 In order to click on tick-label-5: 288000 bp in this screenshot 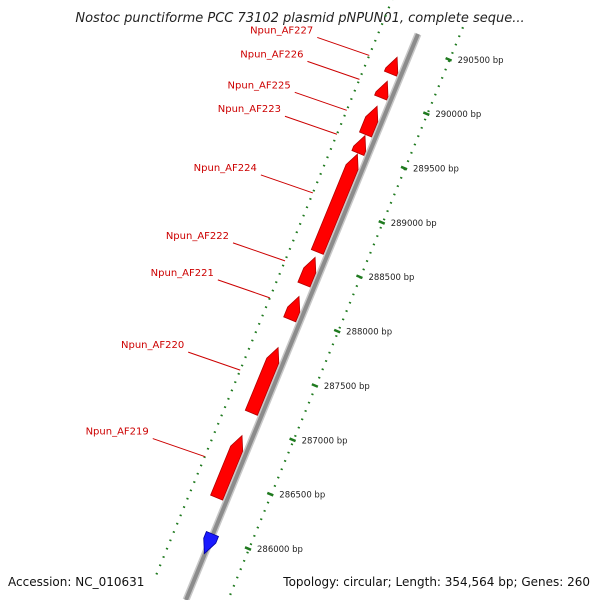, I will do `click(369, 333)`.